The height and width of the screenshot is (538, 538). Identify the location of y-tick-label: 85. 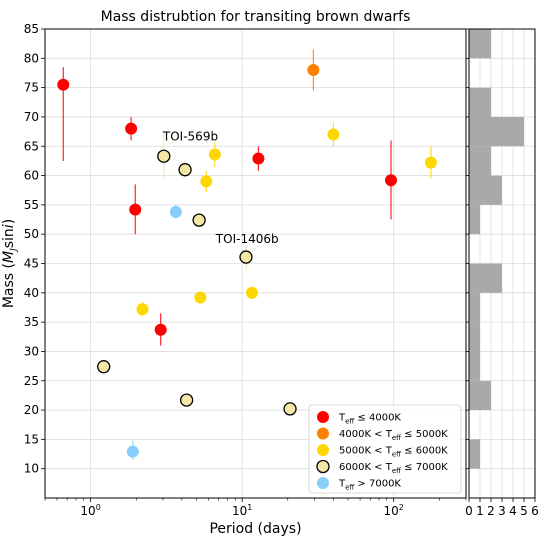
(31, 29).